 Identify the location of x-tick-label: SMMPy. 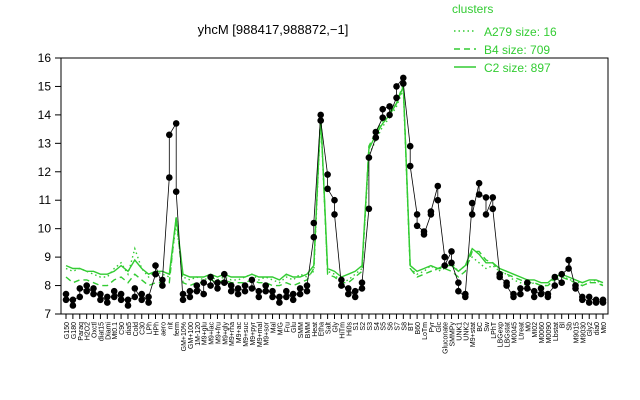
(453, 334).